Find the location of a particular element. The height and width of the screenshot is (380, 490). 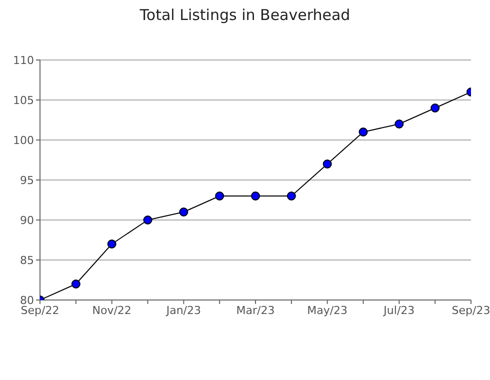

x-tick-label: Jul/23 is located at coordinates (398, 310).